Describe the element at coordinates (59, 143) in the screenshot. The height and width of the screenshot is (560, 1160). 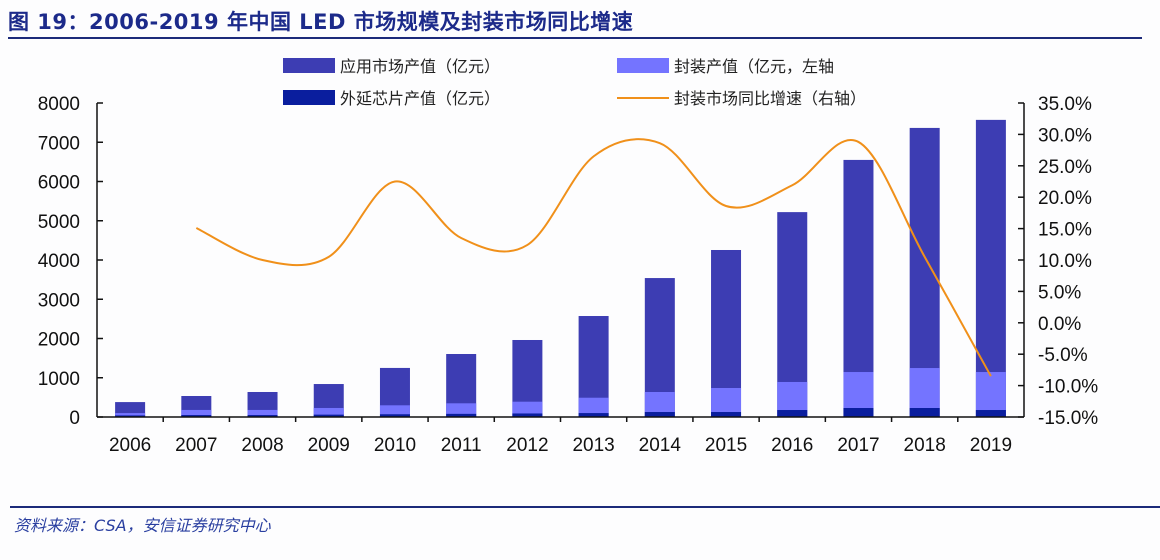
I see `left-tick-label: 7000` at that location.